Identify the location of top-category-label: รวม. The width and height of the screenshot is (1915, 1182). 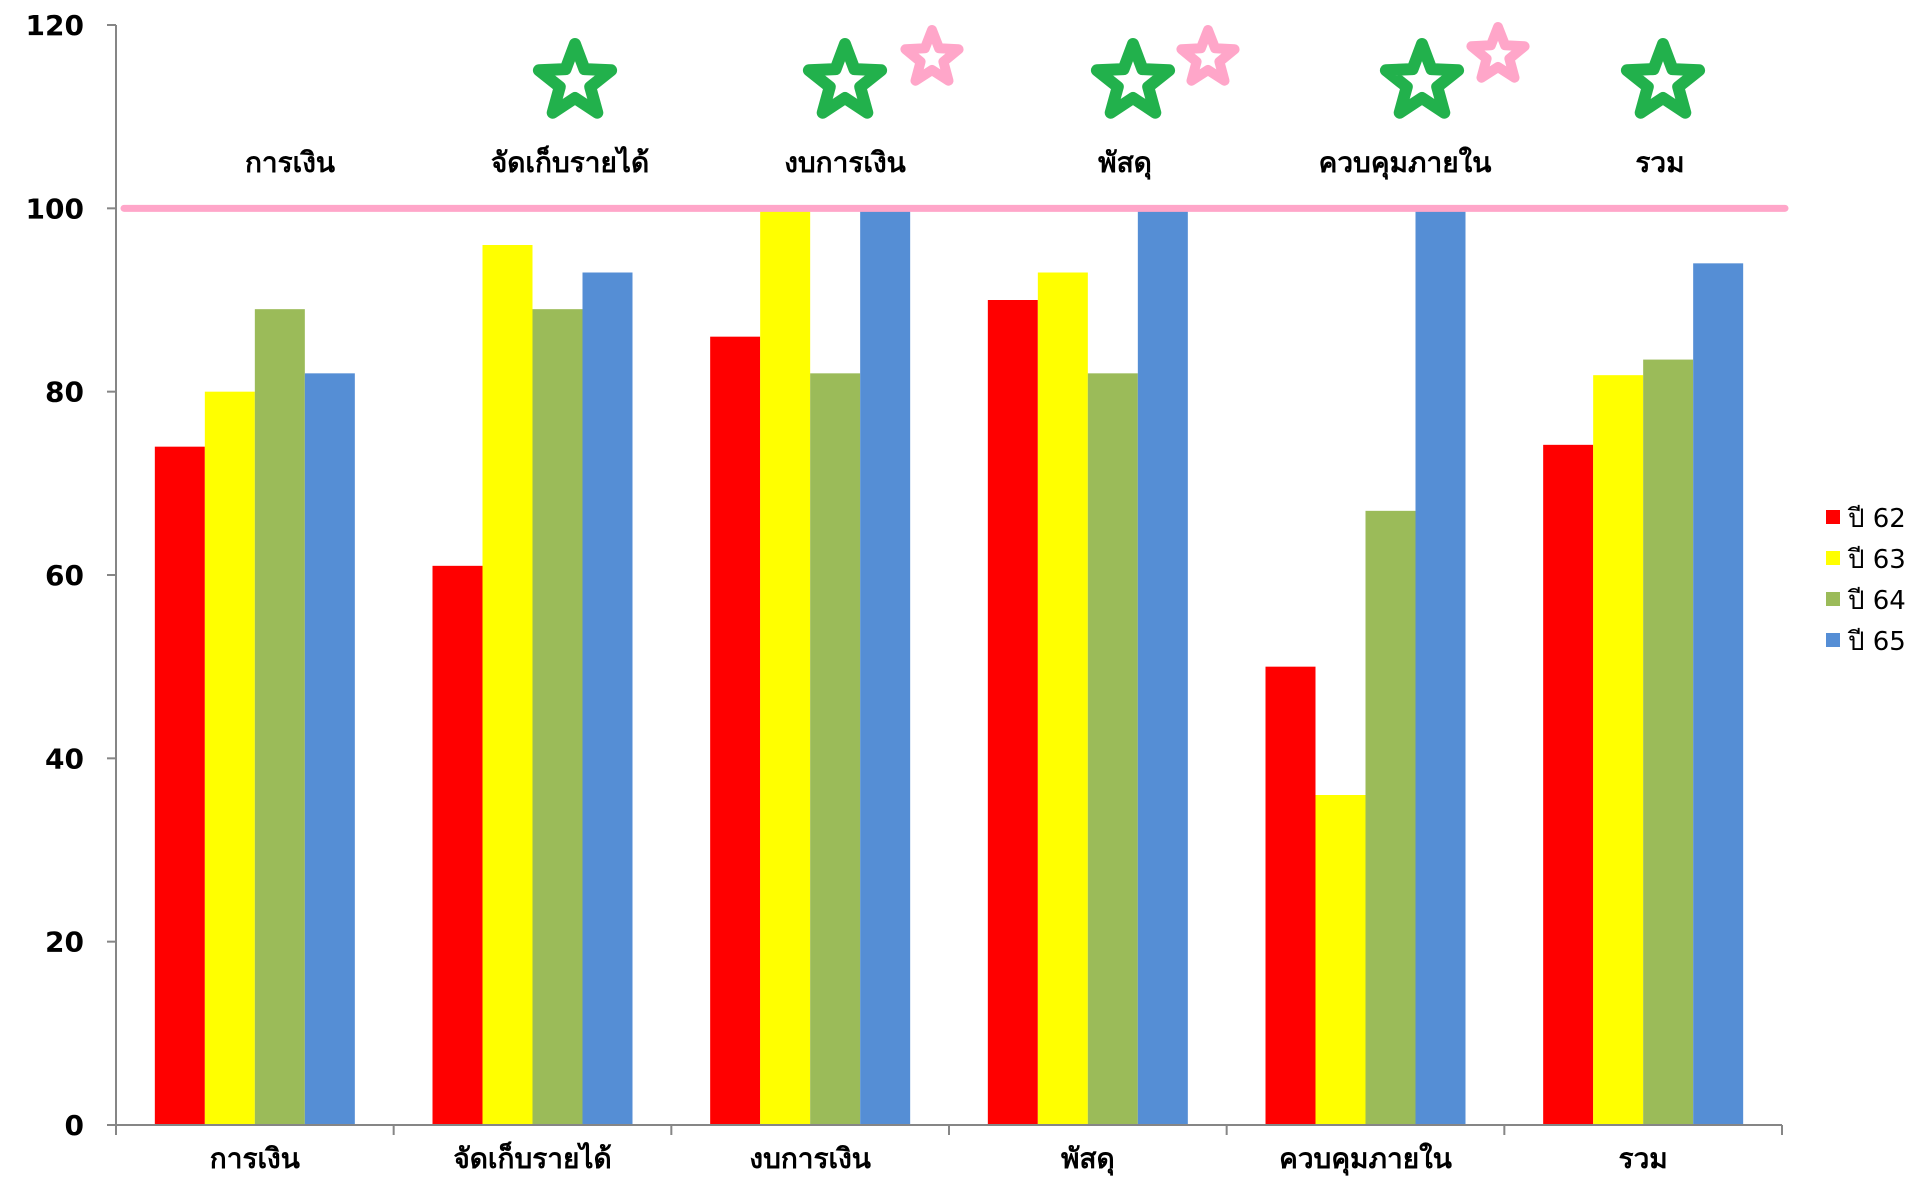
(1659, 162).